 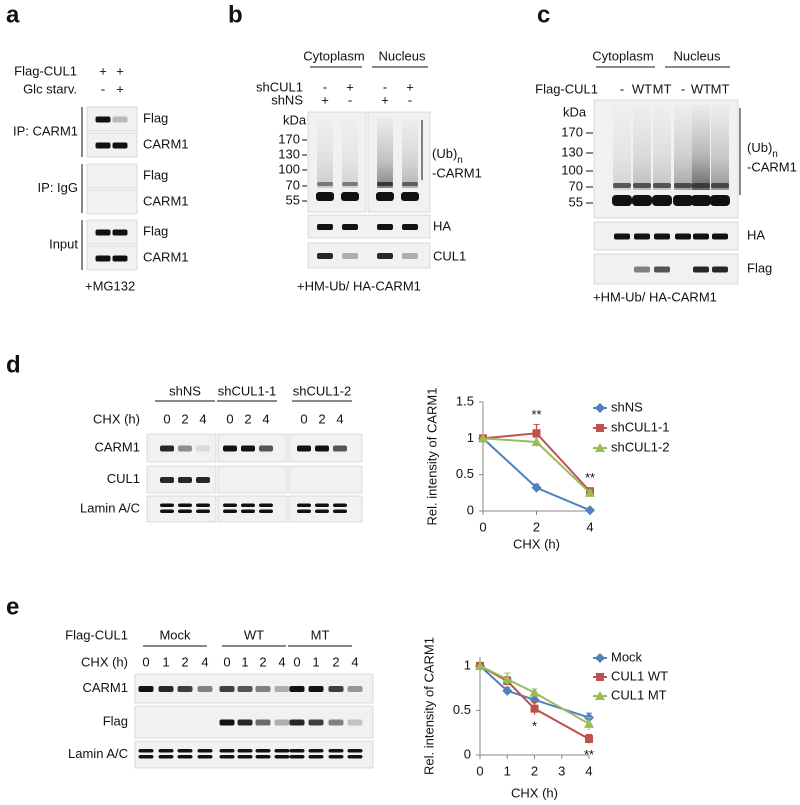 What do you see at coordinates (589, 526) in the screenshot?
I see `x-tick-label: 4` at bounding box center [589, 526].